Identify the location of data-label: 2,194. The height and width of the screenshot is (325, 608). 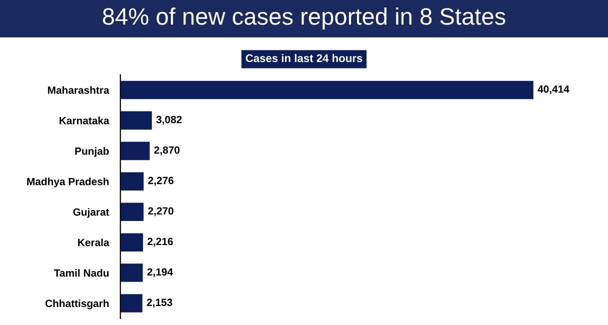
(160, 273).